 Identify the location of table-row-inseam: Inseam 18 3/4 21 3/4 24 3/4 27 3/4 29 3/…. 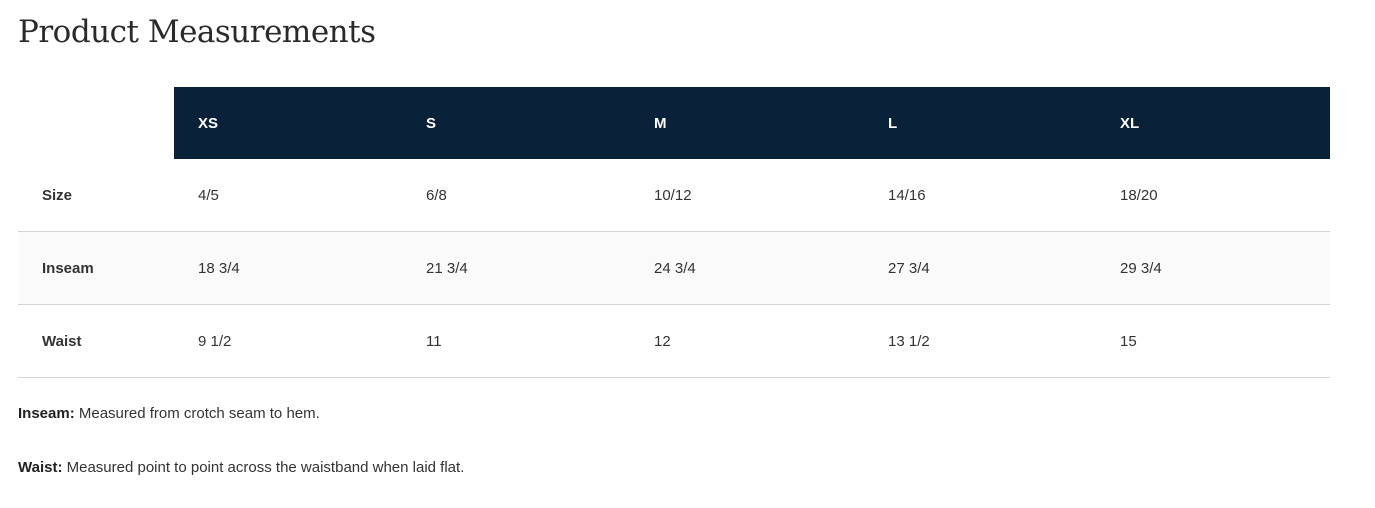
(674, 268).